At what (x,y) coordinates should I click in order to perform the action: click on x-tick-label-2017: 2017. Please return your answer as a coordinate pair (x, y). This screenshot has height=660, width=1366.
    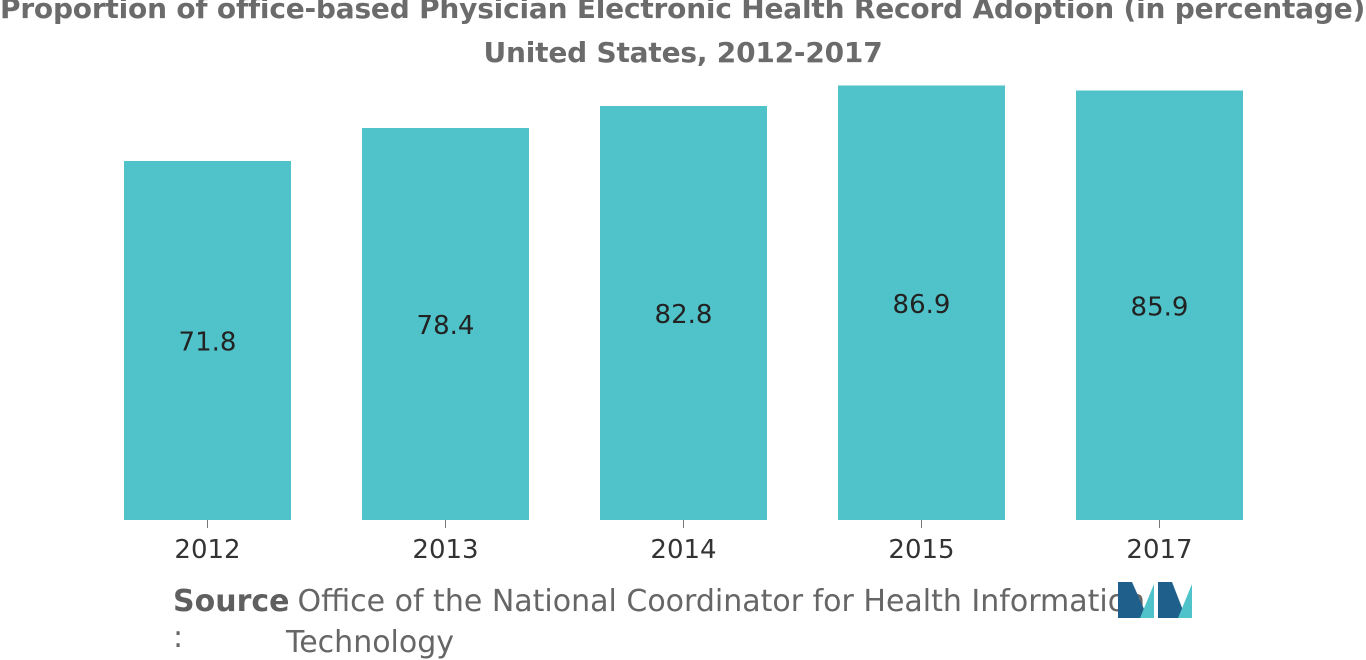
    Looking at the image, I should click on (1159, 550).